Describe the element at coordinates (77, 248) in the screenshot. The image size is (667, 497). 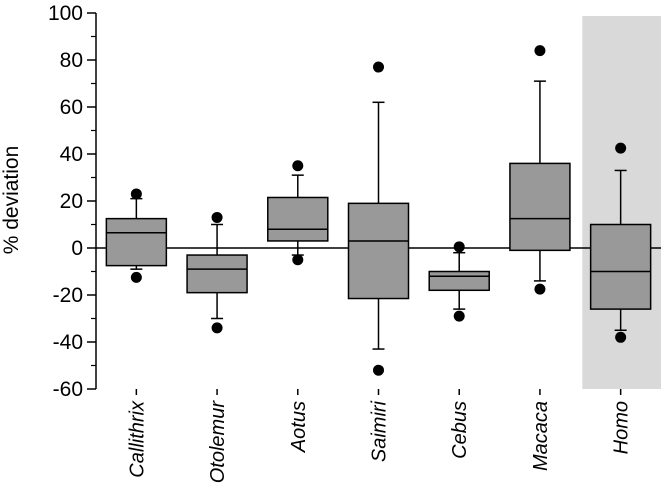
I see `y-tick-label: 0` at that location.